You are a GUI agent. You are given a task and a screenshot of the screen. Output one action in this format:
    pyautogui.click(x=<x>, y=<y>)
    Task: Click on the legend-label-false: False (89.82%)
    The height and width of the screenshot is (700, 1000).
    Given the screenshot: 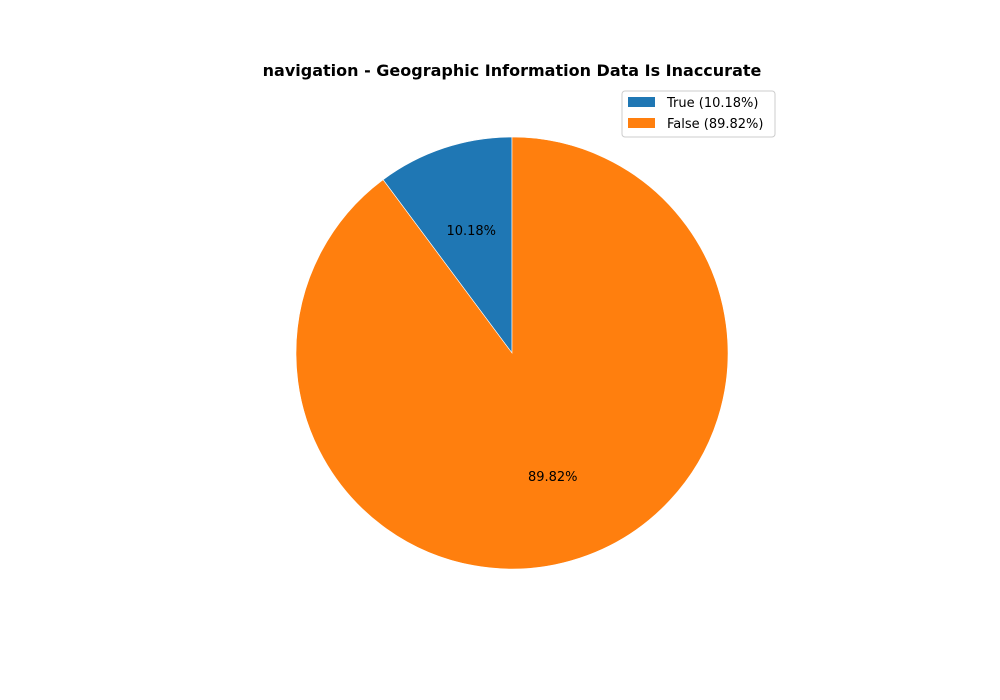 What is the action you would take?
    pyautogui.click(x=715, y=124)
    